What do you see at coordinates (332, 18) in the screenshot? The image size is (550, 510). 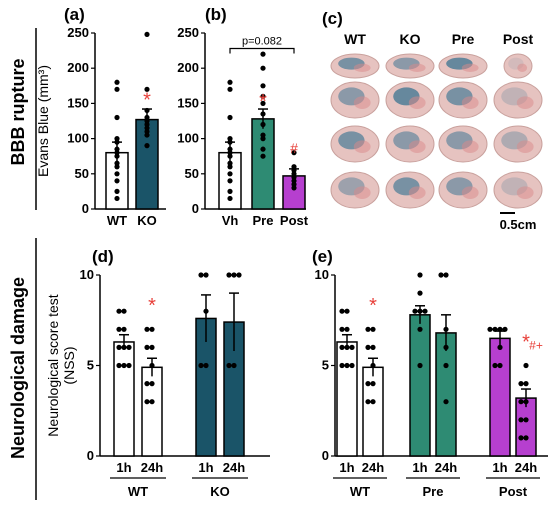 I see `panel-label-c: (c)` at bounding box center [332, 18].